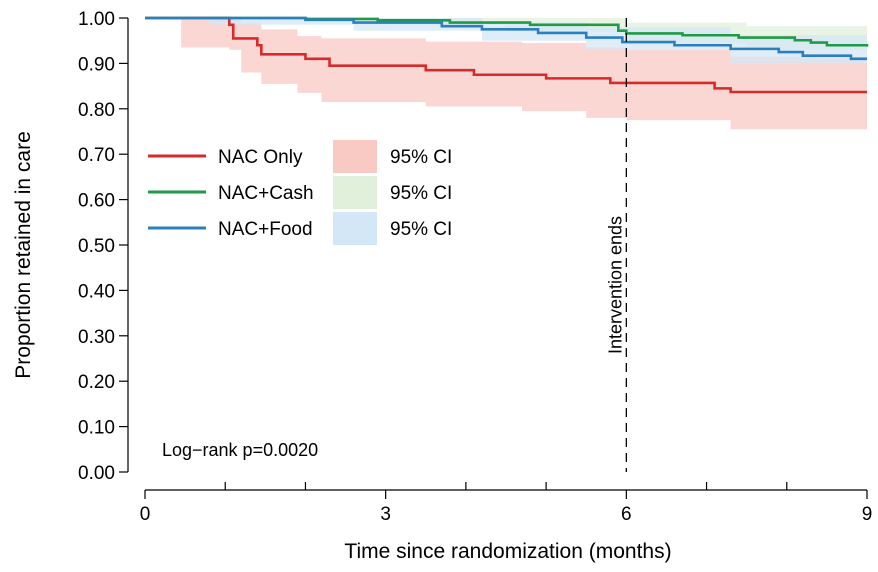 Image resolution: width=878 pixels, height=572 pixels. Describe the element at coordinates (96, 473) in the screenshot. I see `y-tick-label: 0.00` at that location.